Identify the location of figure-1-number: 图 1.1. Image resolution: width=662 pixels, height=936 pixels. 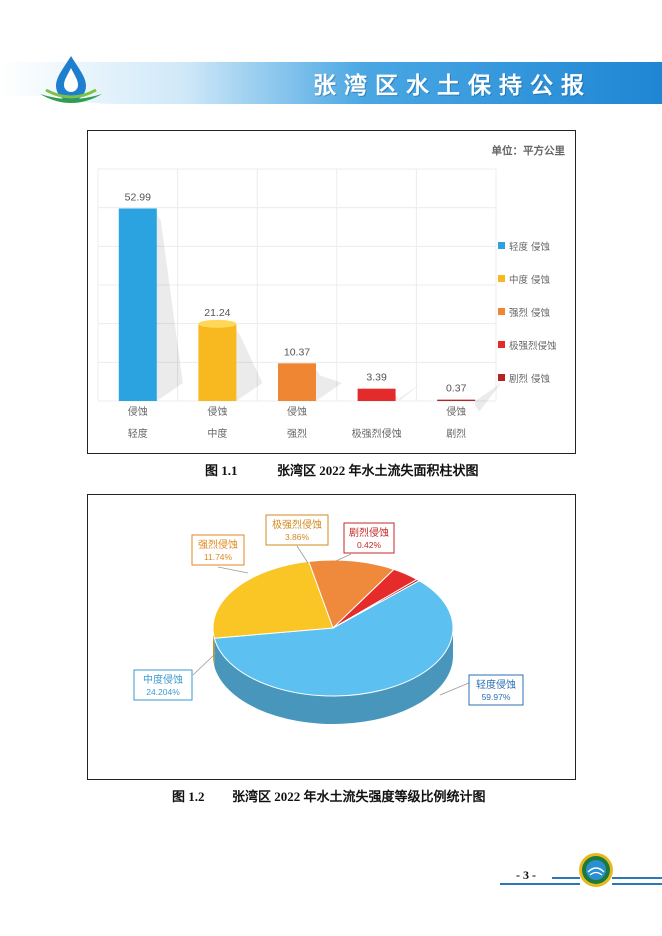
(221, 470).